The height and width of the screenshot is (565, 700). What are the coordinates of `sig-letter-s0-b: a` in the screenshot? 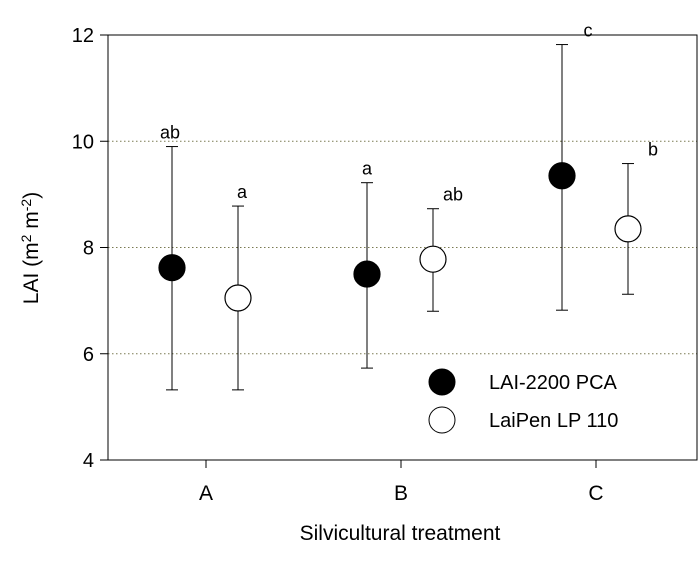 It's located at (367, 169).